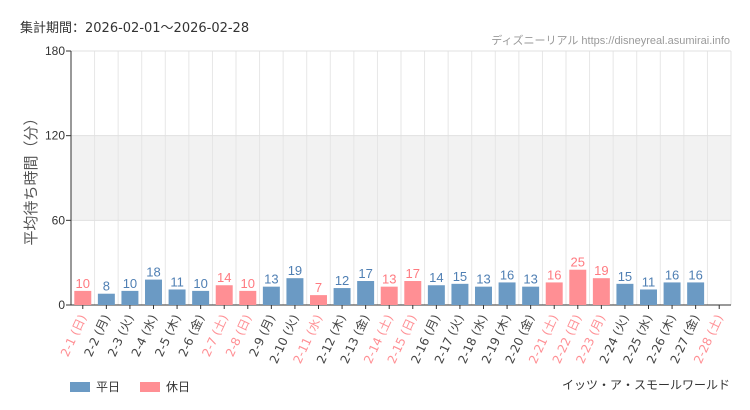 The image size is (750, 410). What do you see at coordinates (108, 387) in the screenshot?
I see `legend-label: 平日` at bounding box center [108, 387].